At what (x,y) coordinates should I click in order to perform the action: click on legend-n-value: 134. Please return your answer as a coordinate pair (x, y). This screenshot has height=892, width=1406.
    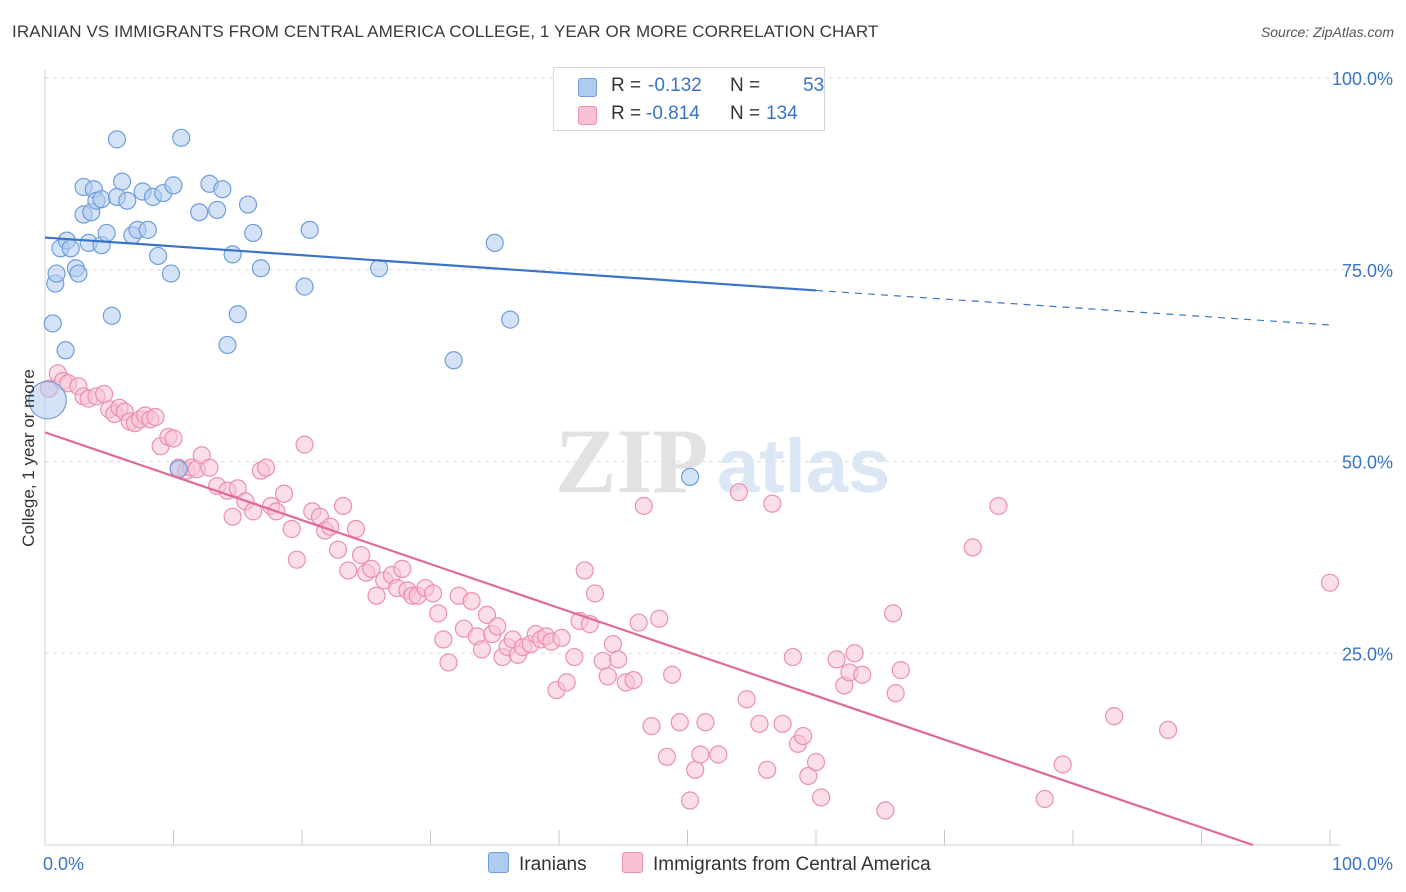
    Looking at the image, I should click on (782, 113).